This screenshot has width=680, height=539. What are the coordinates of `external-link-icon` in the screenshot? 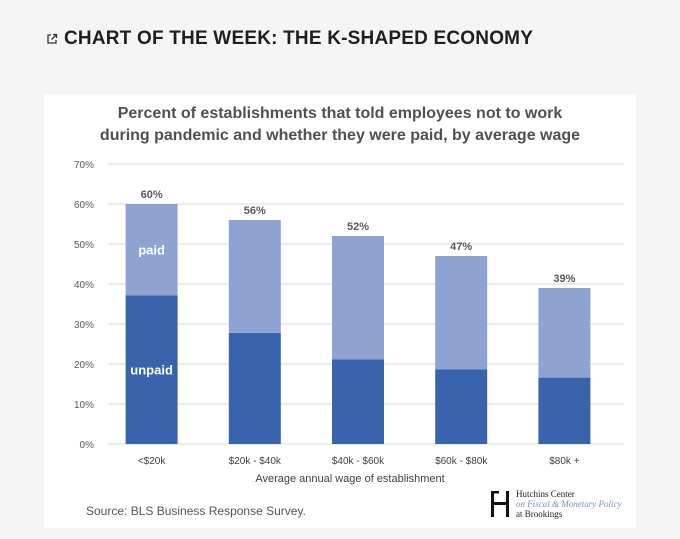 It's located at (52, 39).